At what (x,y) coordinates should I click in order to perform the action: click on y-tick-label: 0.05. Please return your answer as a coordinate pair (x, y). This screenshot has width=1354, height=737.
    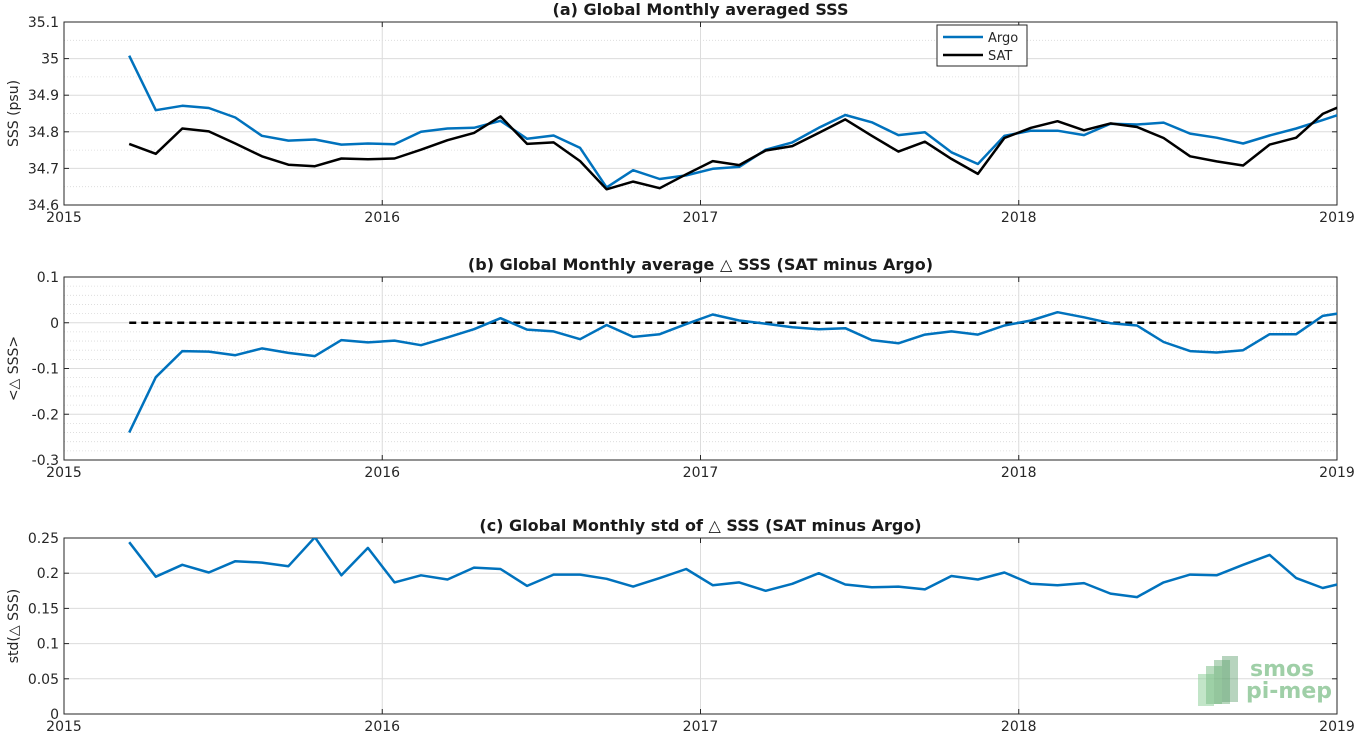
    Looking at the image, I should click on (43, 680).